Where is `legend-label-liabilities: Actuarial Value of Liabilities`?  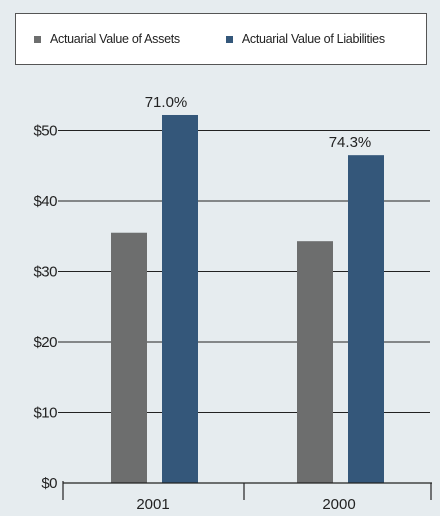
legend-label-liabilities: Actuarial Value of Liabilities is located at coordinates (313, 39).